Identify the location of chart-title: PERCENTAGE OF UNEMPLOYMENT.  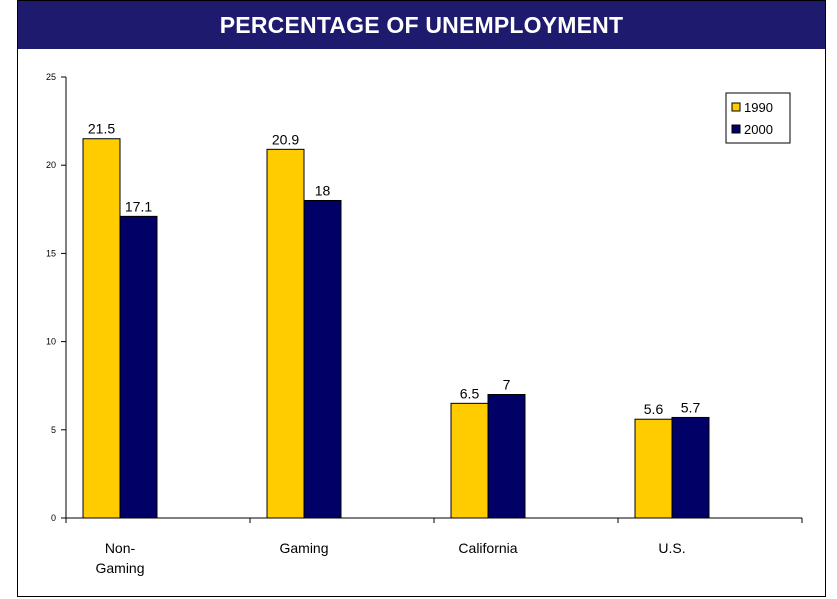
(421, 25).